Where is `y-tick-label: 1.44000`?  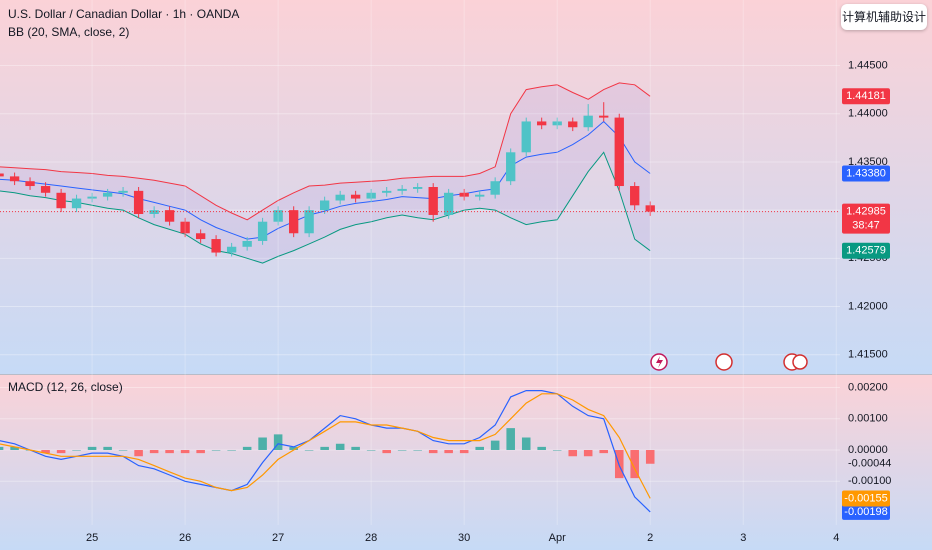
y-tick-label: 1.44000 is located at coordinates (868, 114).